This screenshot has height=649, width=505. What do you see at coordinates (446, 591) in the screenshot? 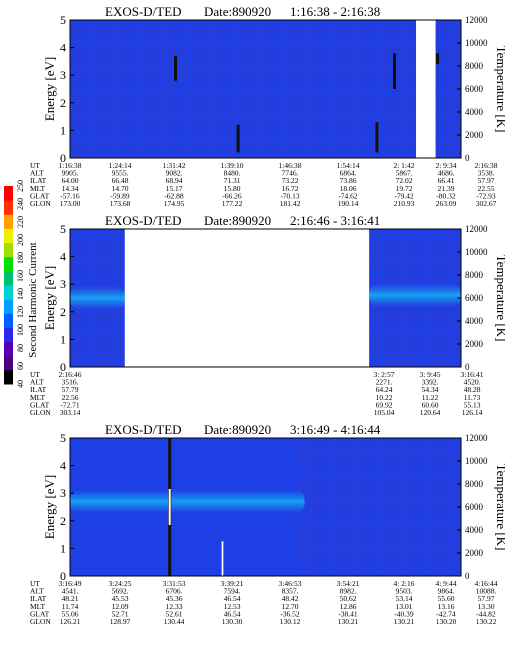
I see `panel-3-cell: 9864.` at bounding box center [446, 591].